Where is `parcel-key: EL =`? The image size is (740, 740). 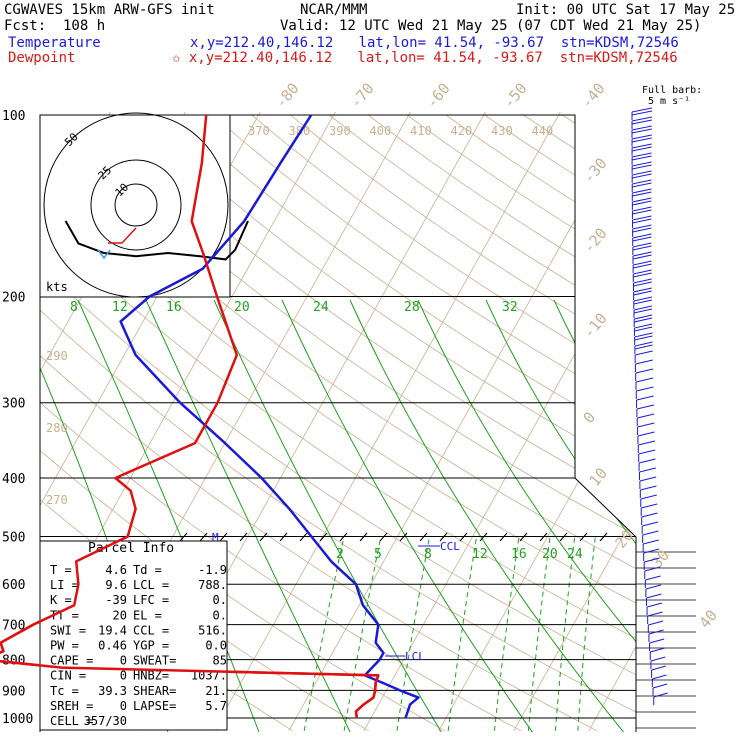
parcel-key: EL = is located at coordinates (147, 615).